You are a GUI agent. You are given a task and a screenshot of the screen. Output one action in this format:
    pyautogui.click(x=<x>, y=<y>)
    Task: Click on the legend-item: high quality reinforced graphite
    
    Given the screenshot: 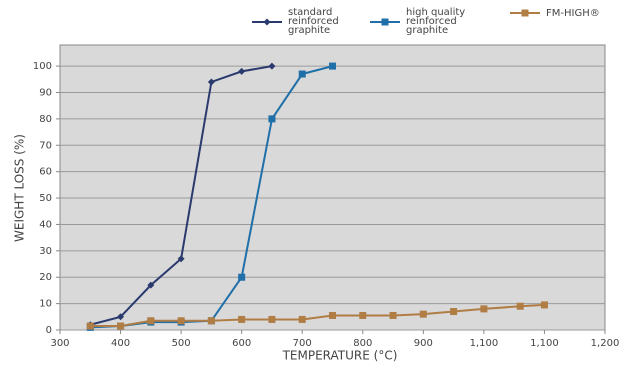 What is the action you would take?
    pyautogui.click(x=428, y=21)
    